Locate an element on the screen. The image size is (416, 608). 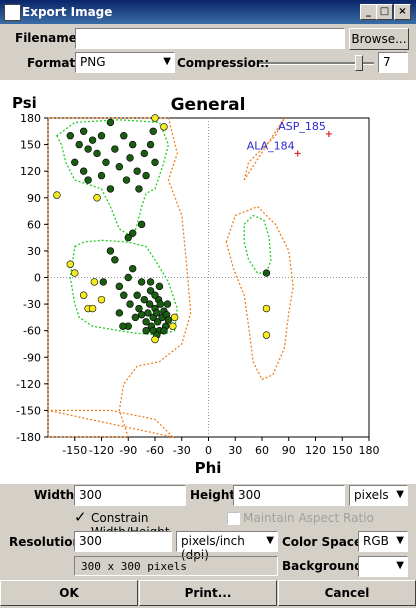
background-select: ▼ is located at coordinates (383, 566).